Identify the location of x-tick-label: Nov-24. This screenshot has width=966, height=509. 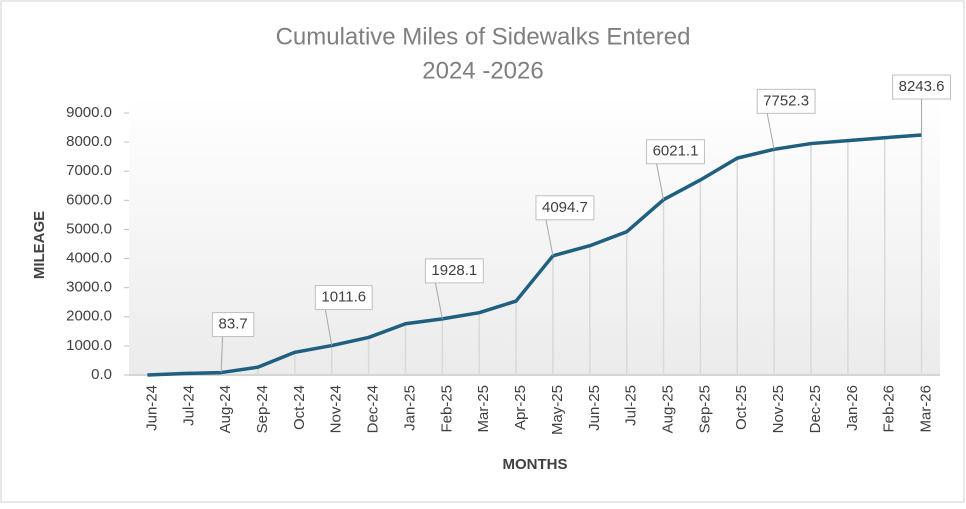
(336, 409).